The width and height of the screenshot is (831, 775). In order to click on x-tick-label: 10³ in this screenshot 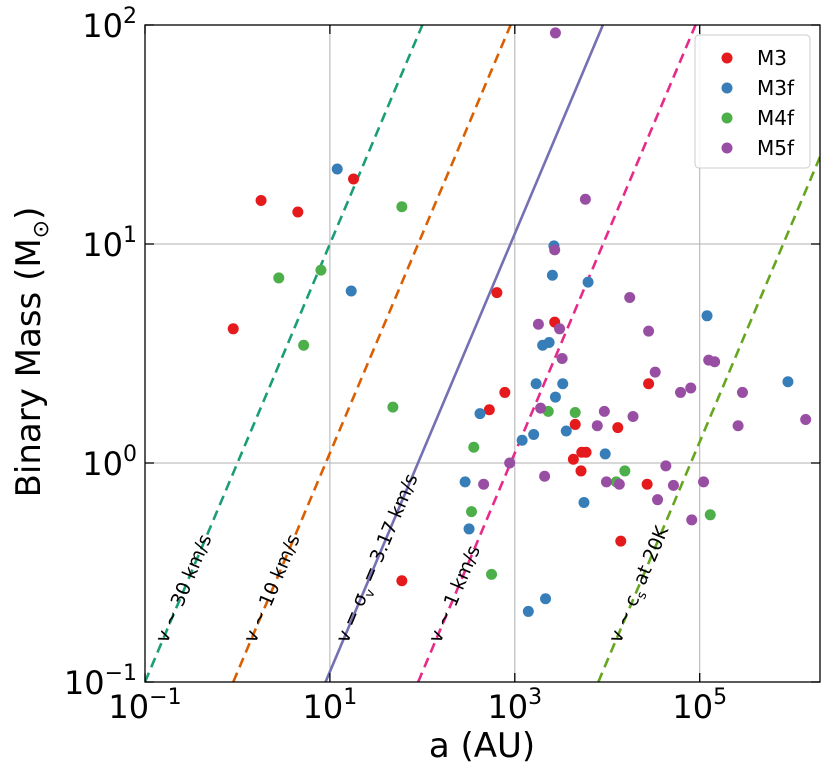, I will do `click(514, 705)`.